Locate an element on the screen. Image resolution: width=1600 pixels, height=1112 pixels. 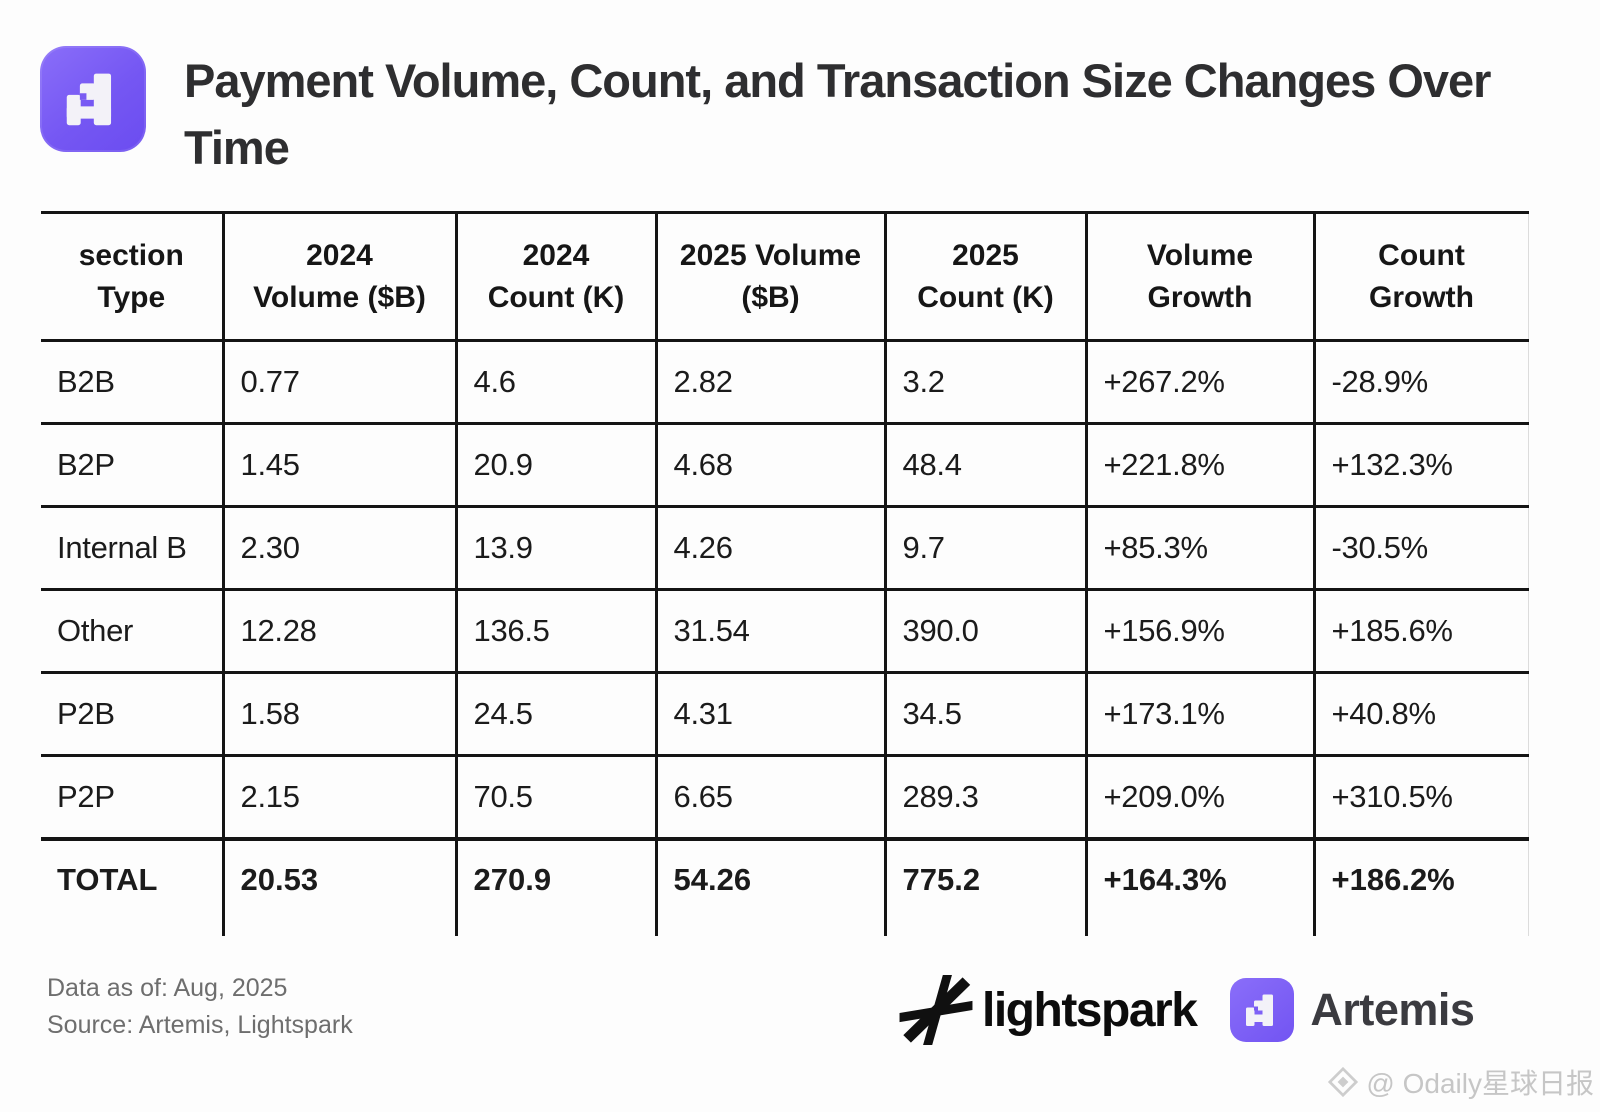
col-header-2025-count: 2025 Count (K) is located at coordinates (986, 276).